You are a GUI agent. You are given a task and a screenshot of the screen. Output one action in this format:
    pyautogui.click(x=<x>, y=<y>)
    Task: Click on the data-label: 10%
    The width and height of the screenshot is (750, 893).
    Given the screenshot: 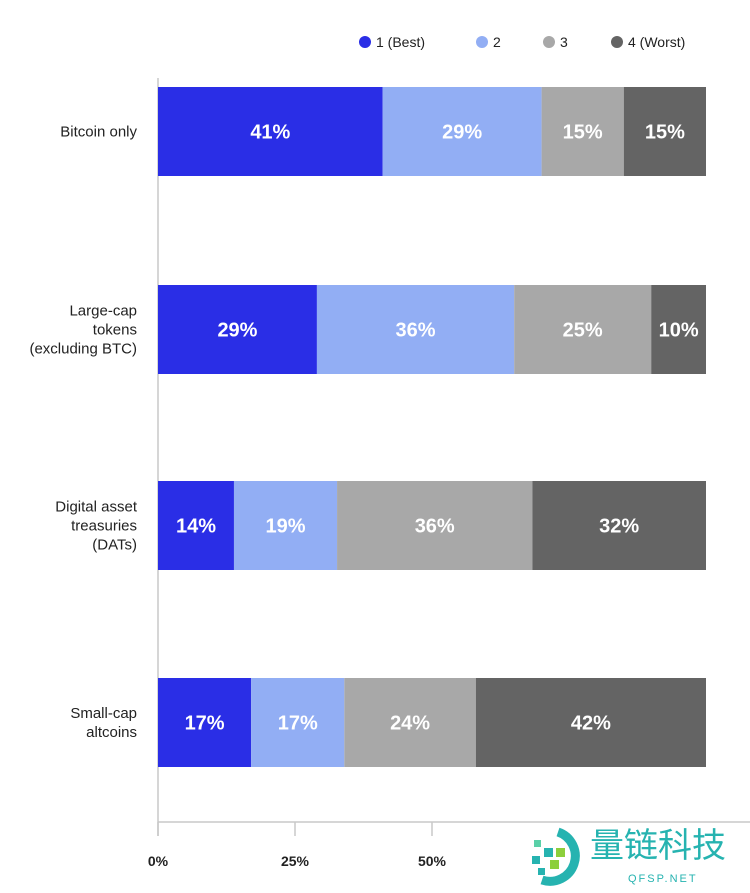 What is the action you would take?
    pyautogui.click(x=679, y=331)
    